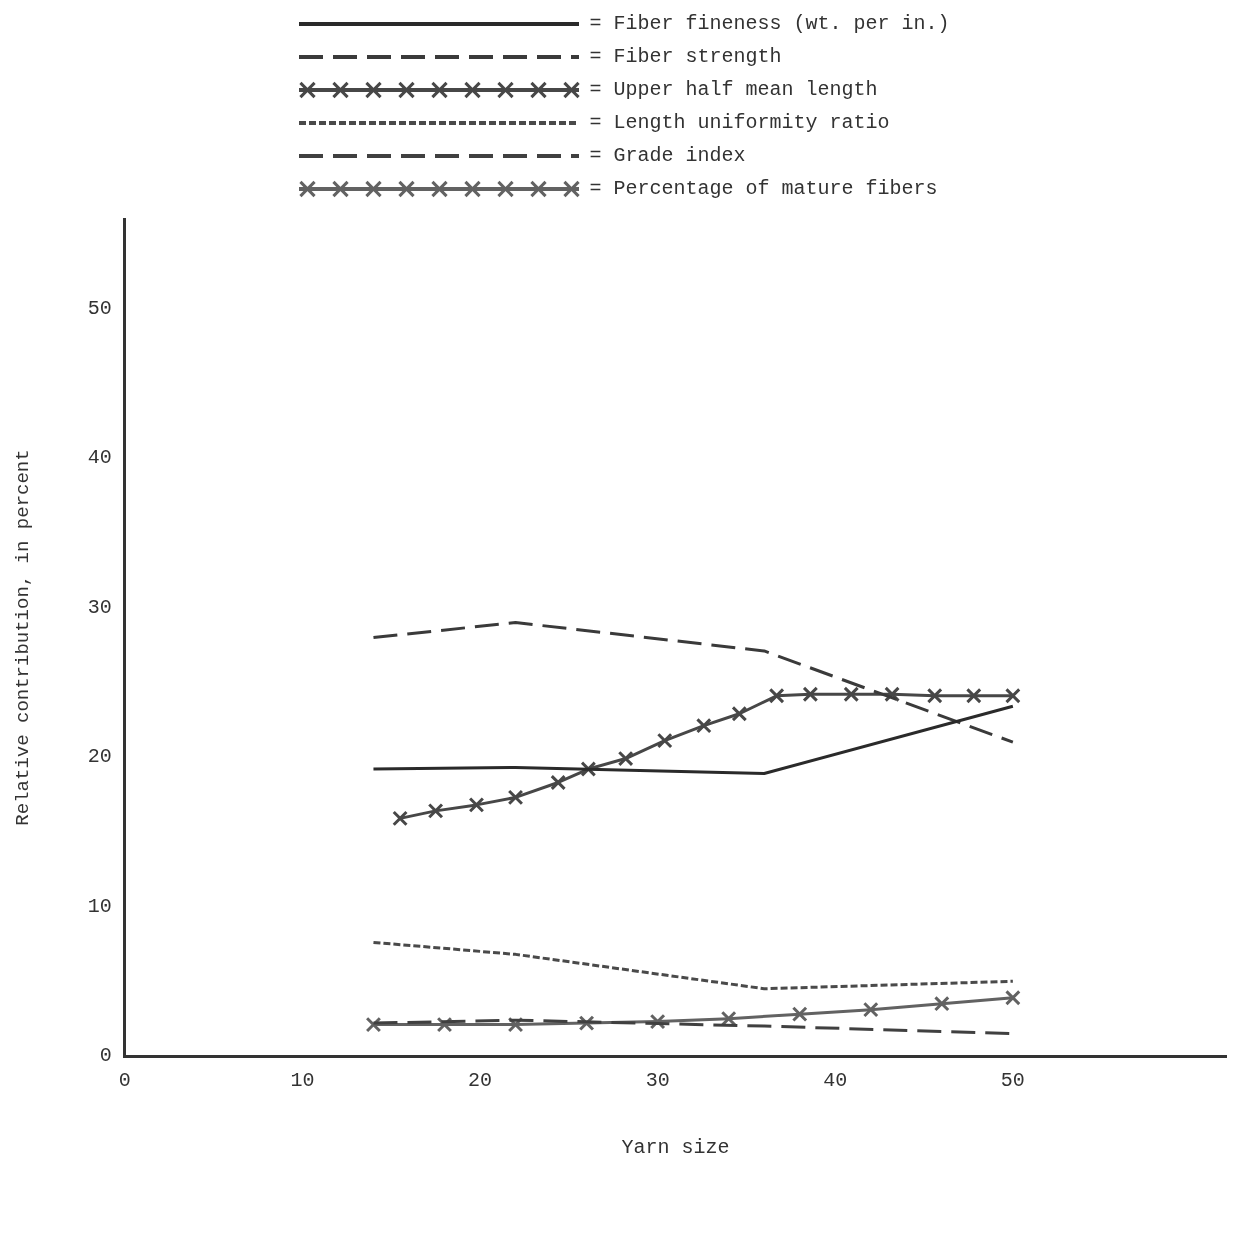 The image size is (1249, 1253). I want to click on legend-label: = Upper half mean length, so click(733, 89).